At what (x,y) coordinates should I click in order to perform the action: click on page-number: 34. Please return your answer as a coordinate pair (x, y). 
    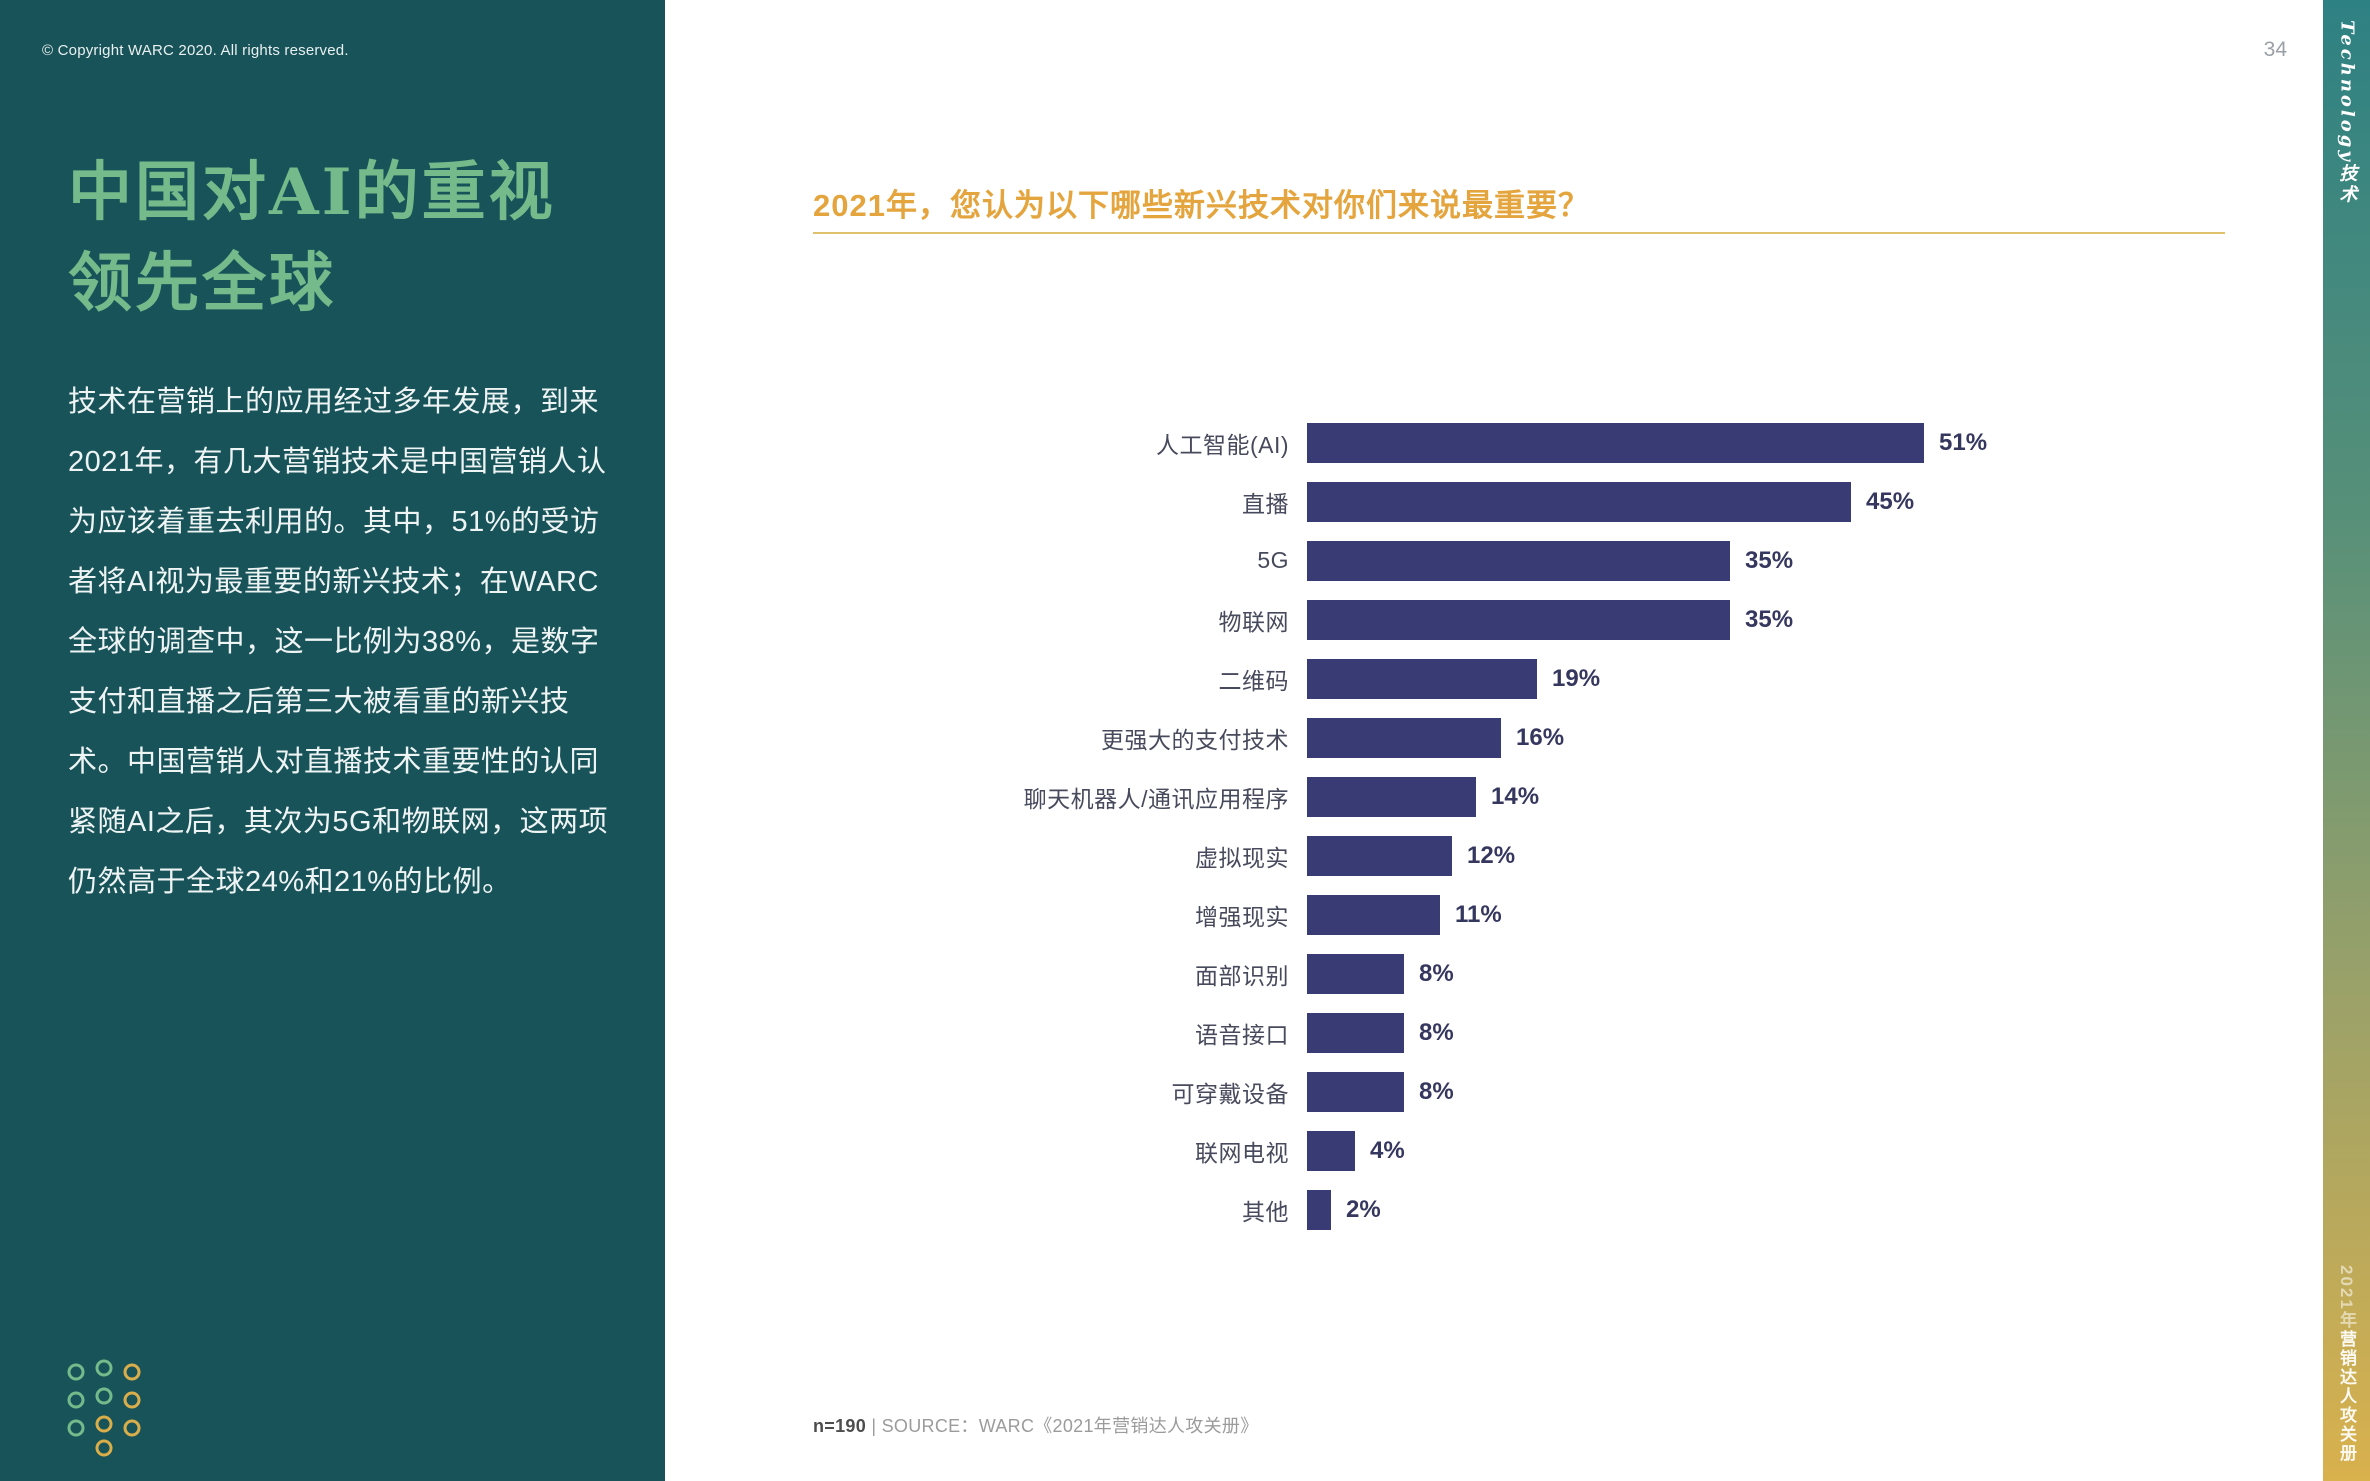
    Looking at the image, I should click on (2275, 49).